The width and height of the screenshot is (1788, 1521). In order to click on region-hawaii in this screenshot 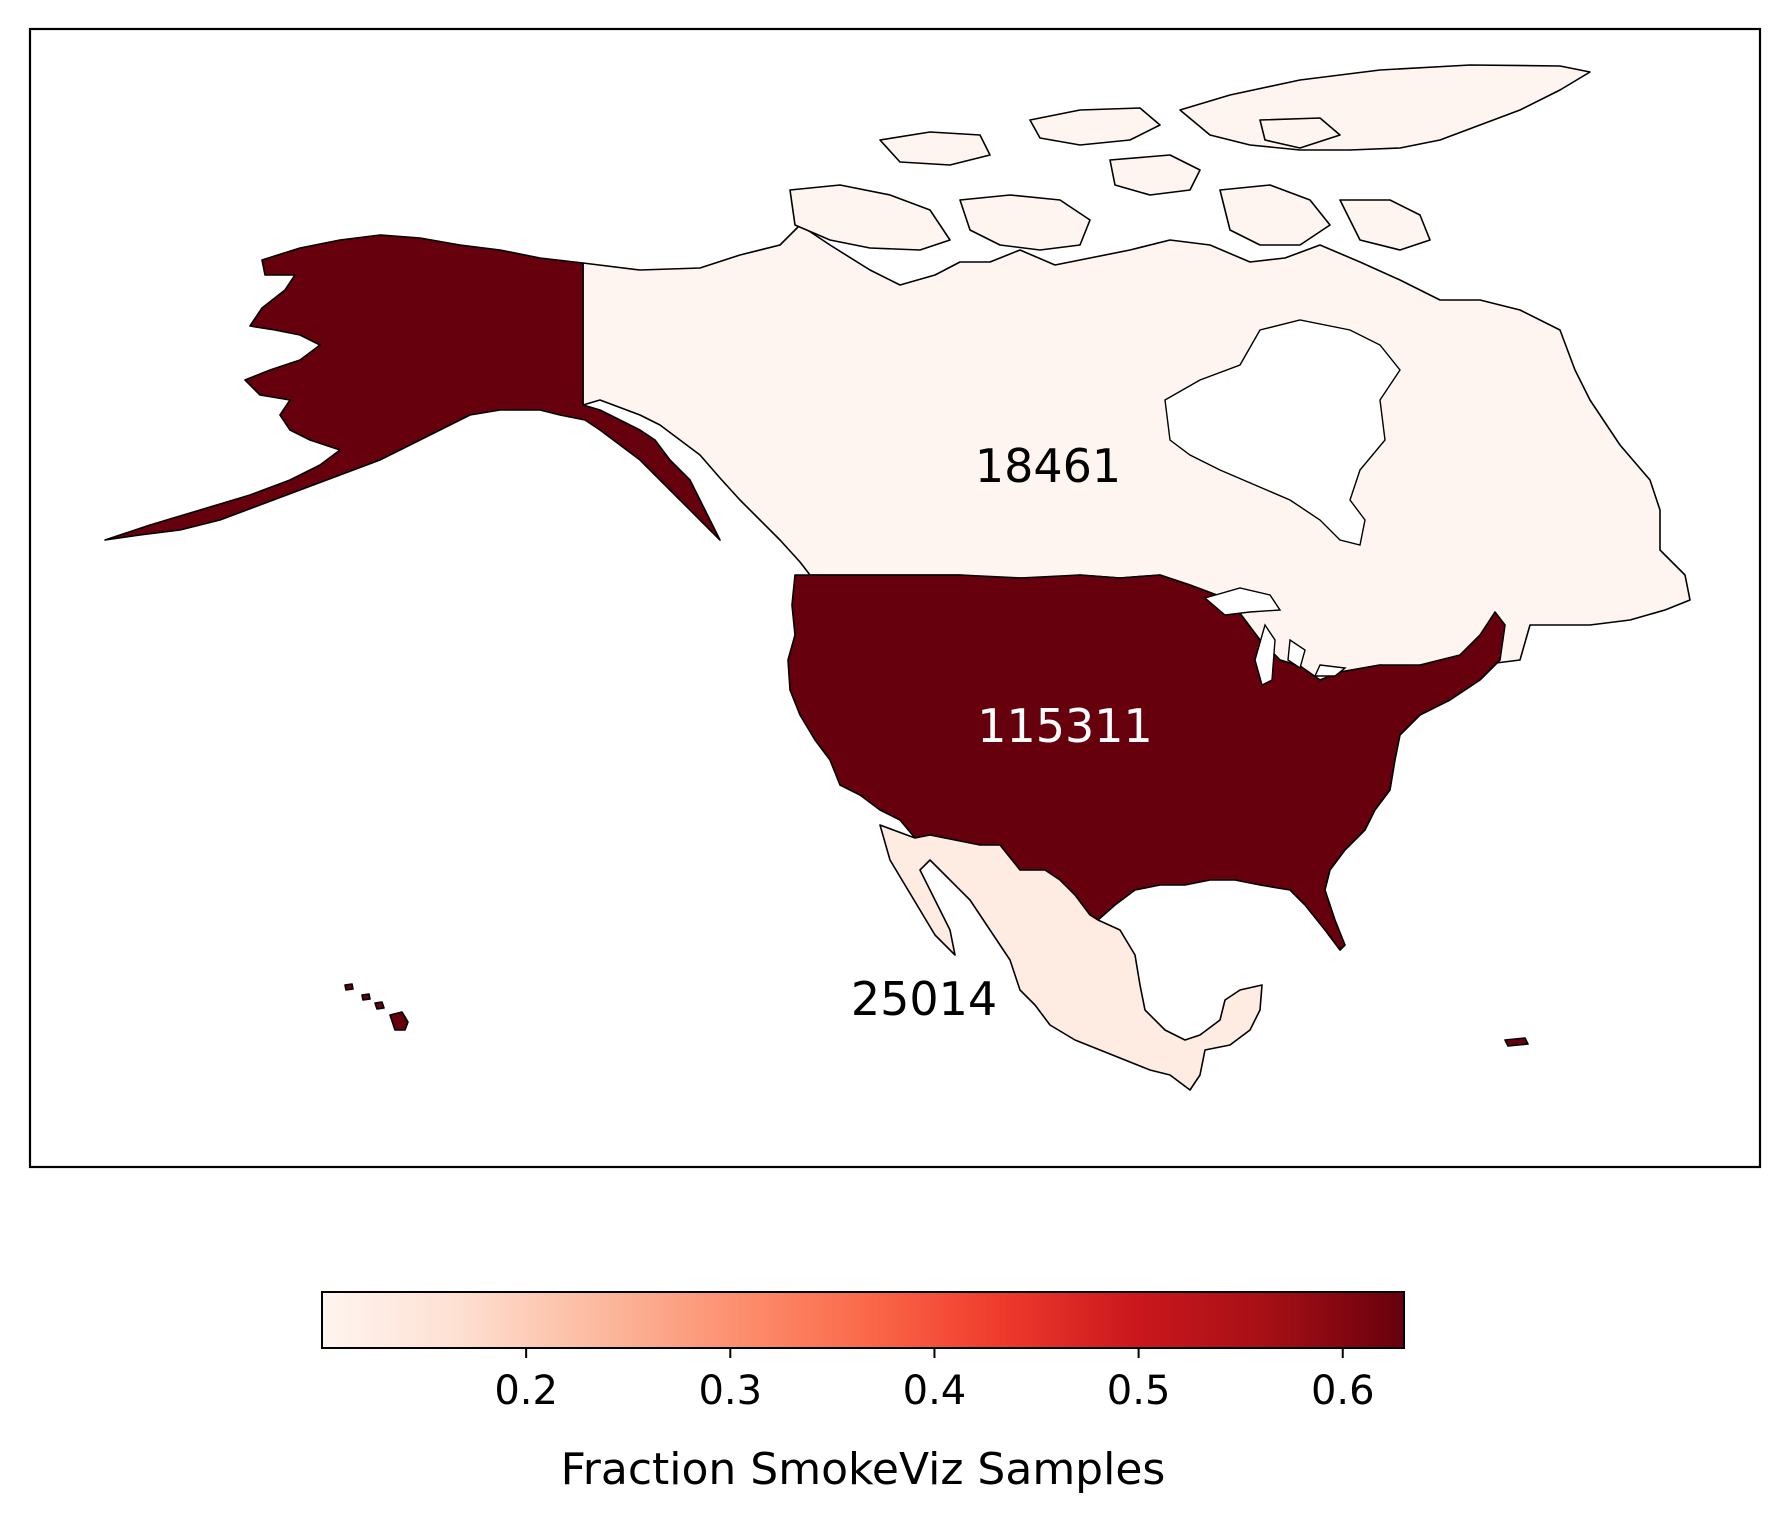, I will do `click(376, 1007)`.